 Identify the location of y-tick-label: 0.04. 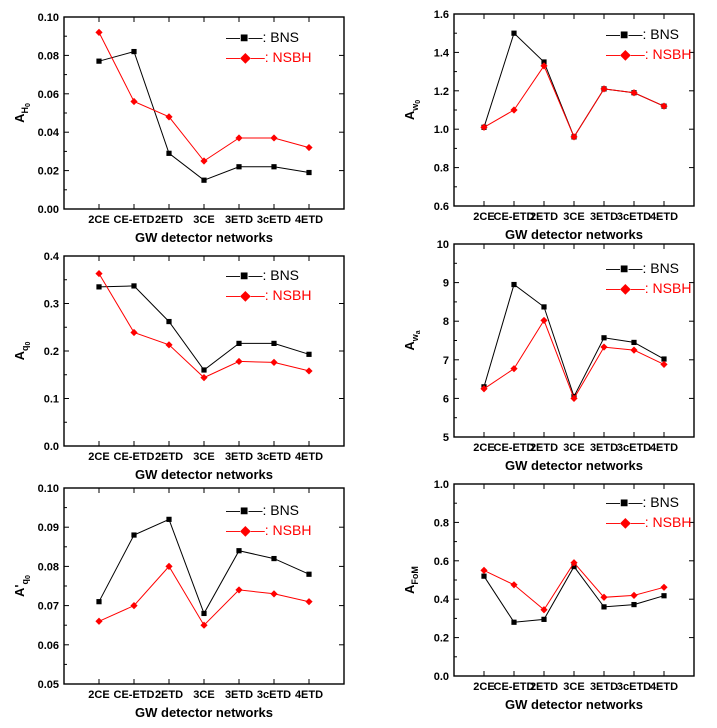
(49, 133).